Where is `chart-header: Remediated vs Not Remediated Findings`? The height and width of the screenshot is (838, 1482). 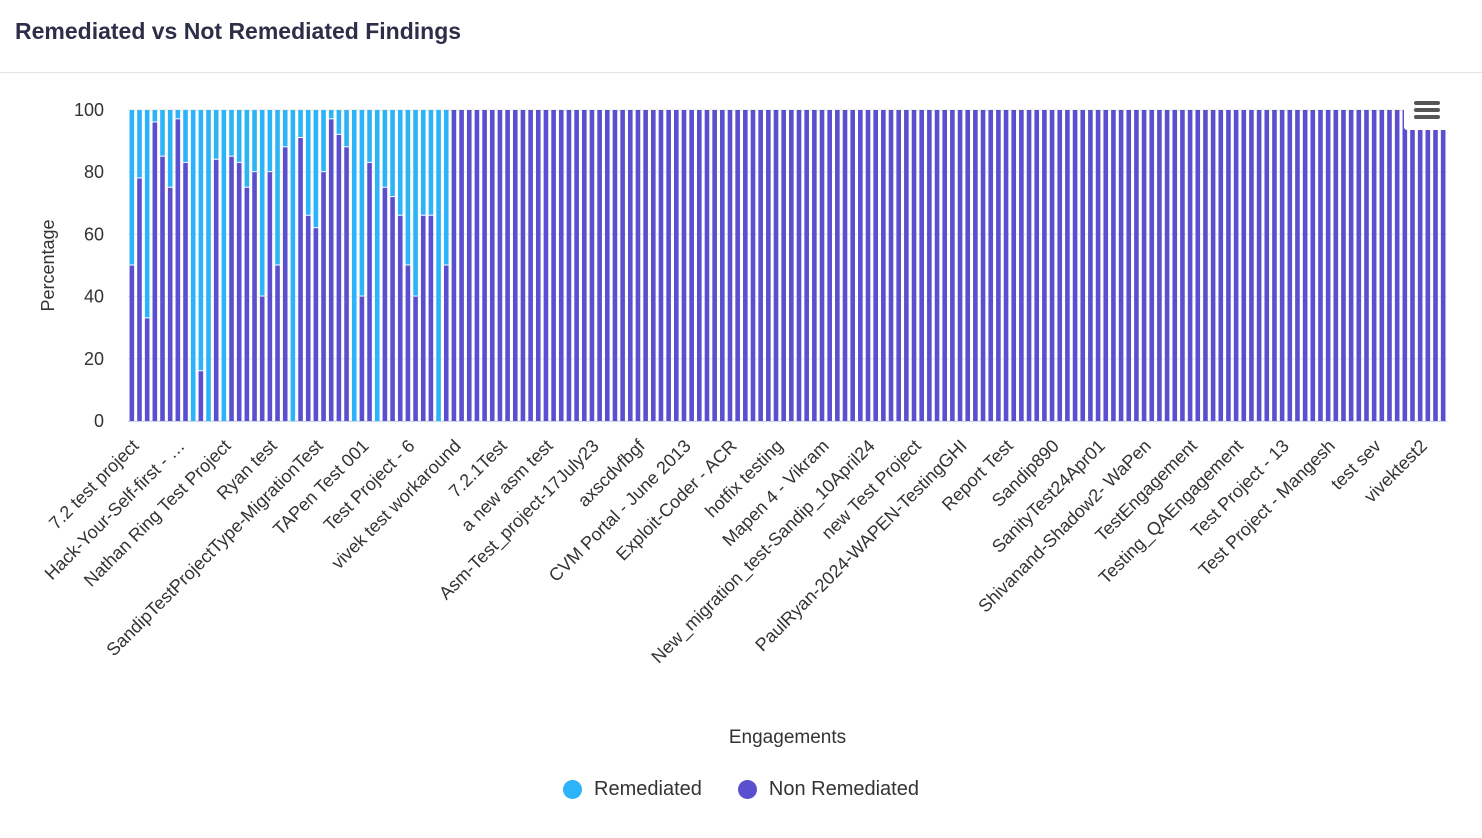 chart-header: Remediated vs Not Remediated Findings is located at coordinates (741, 36).